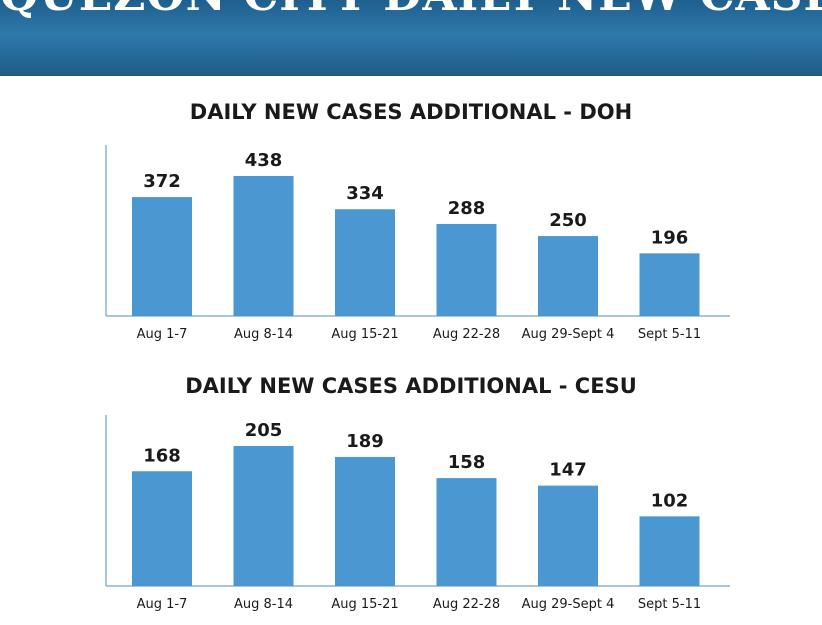 The image size is (822, 625). Describe the element at coordinates (670, 237) in the screenshot. I see `data-label: 196` at that location.